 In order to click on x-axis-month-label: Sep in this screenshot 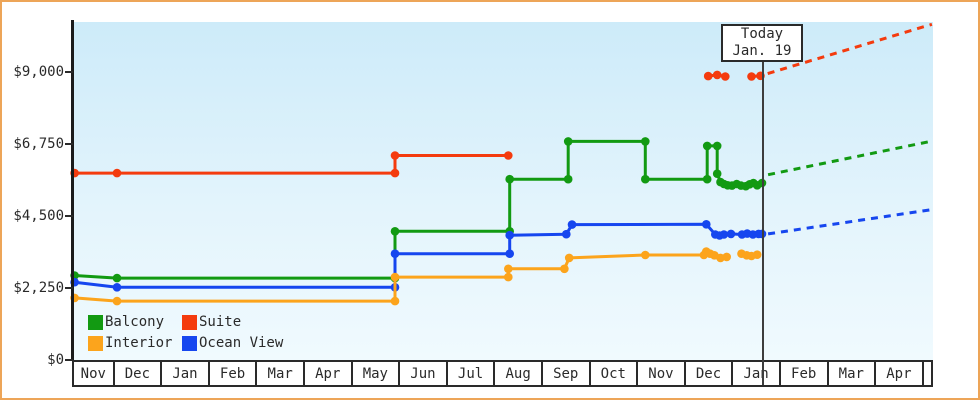, I will do `click(564, 373)`.